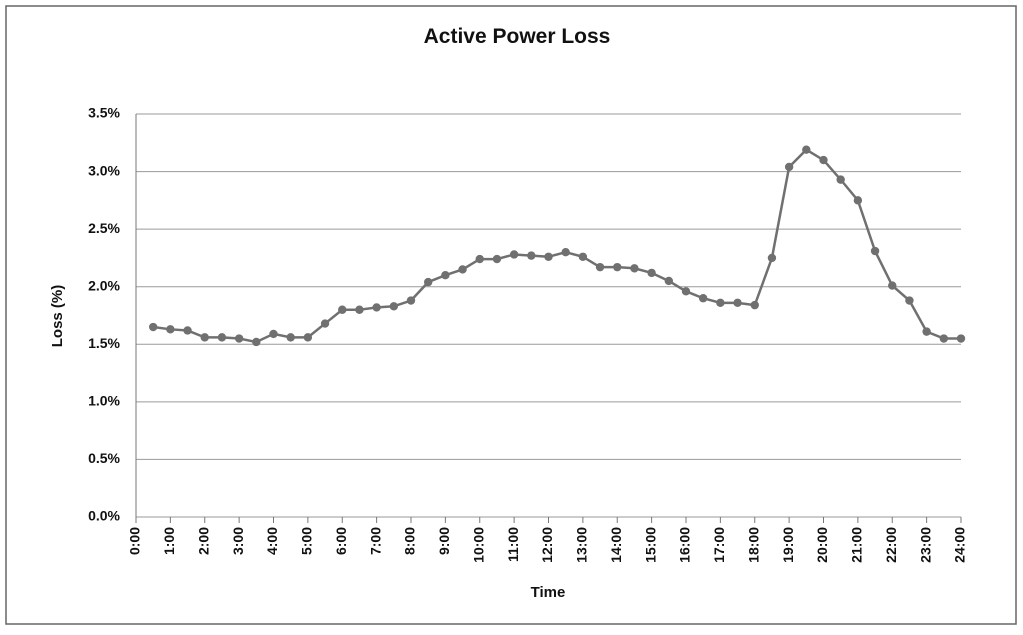  I want to click on x-tick-label: 13:00, so click(582, 545).